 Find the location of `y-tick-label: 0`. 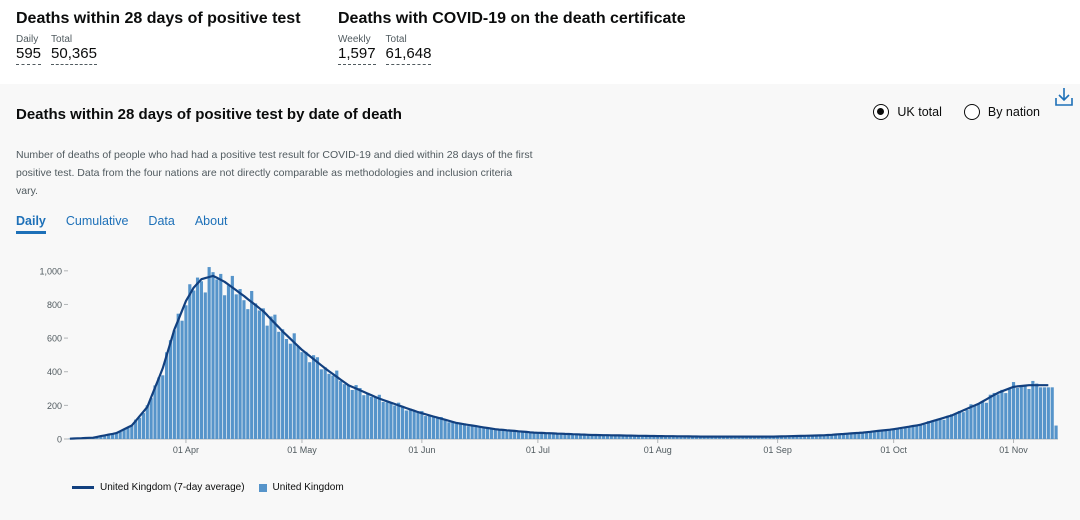

y-tick-label: 0 is located at coordinates (59, 440).